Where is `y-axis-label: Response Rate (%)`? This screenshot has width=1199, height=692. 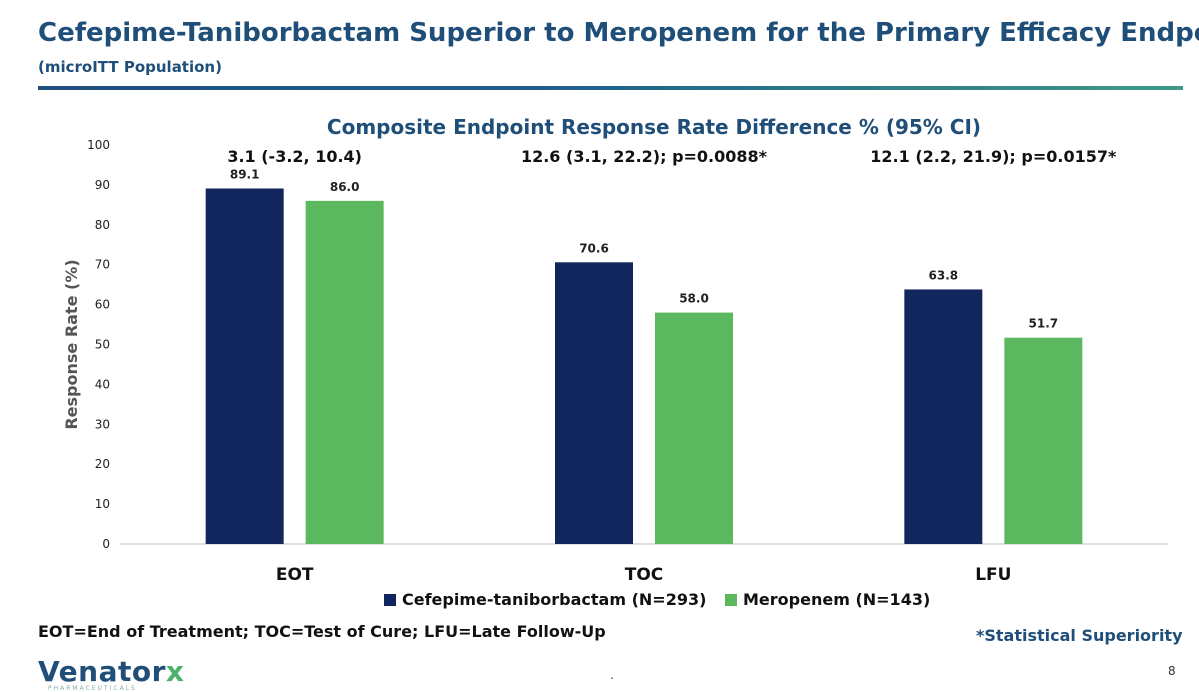
y-axis-label: Response Rate (%) is located at coordinates (71, 344).